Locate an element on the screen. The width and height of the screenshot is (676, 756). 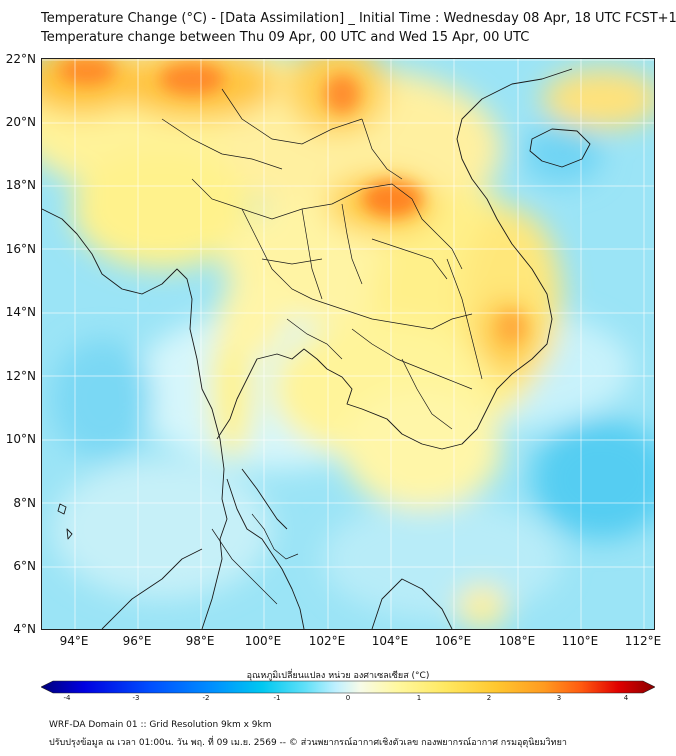
lat-label: 18°N is located at coordinates (20, 185).